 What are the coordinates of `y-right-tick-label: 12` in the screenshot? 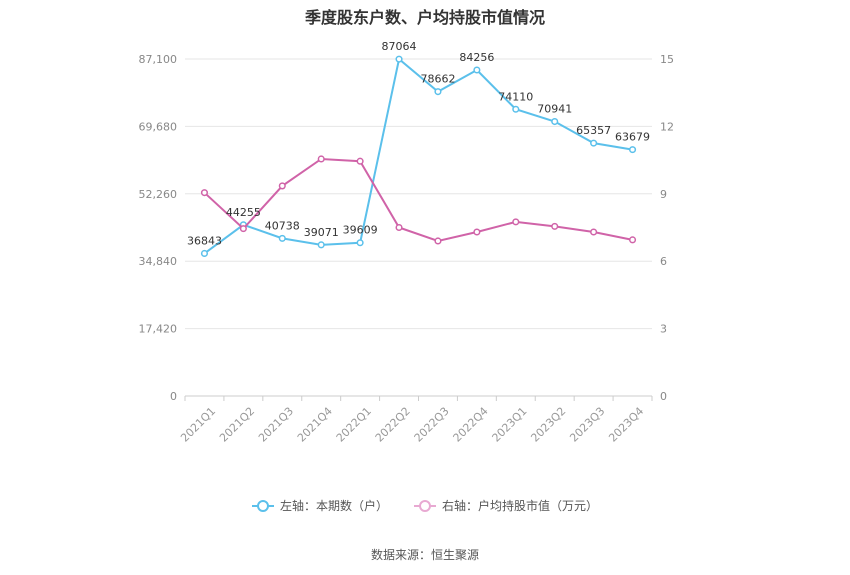 It's located at (667, 126).